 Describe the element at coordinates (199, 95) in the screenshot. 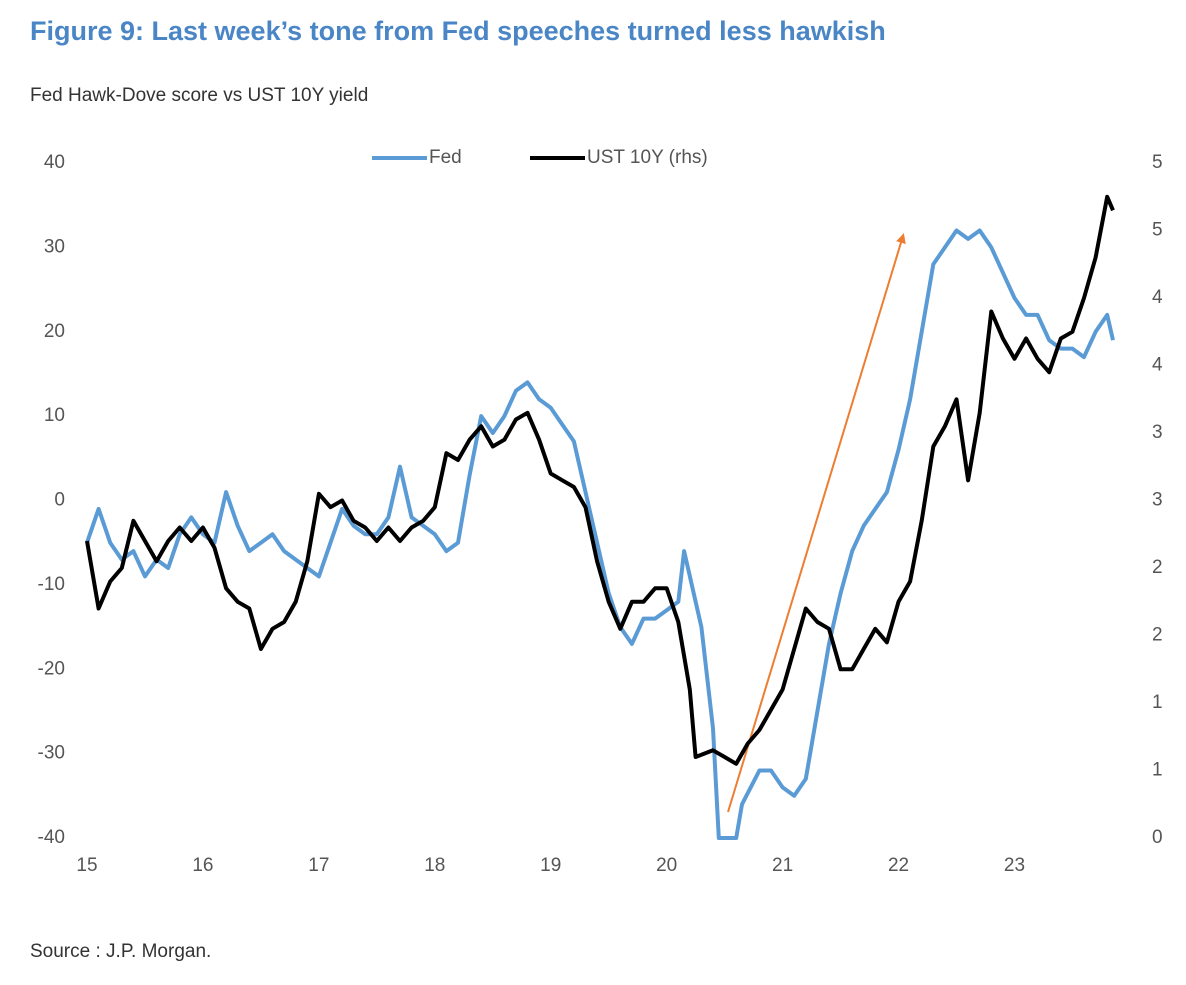

I see `chart-subtitle: Fed Hawk-Dove score vs UST 10Y yield` at that location.